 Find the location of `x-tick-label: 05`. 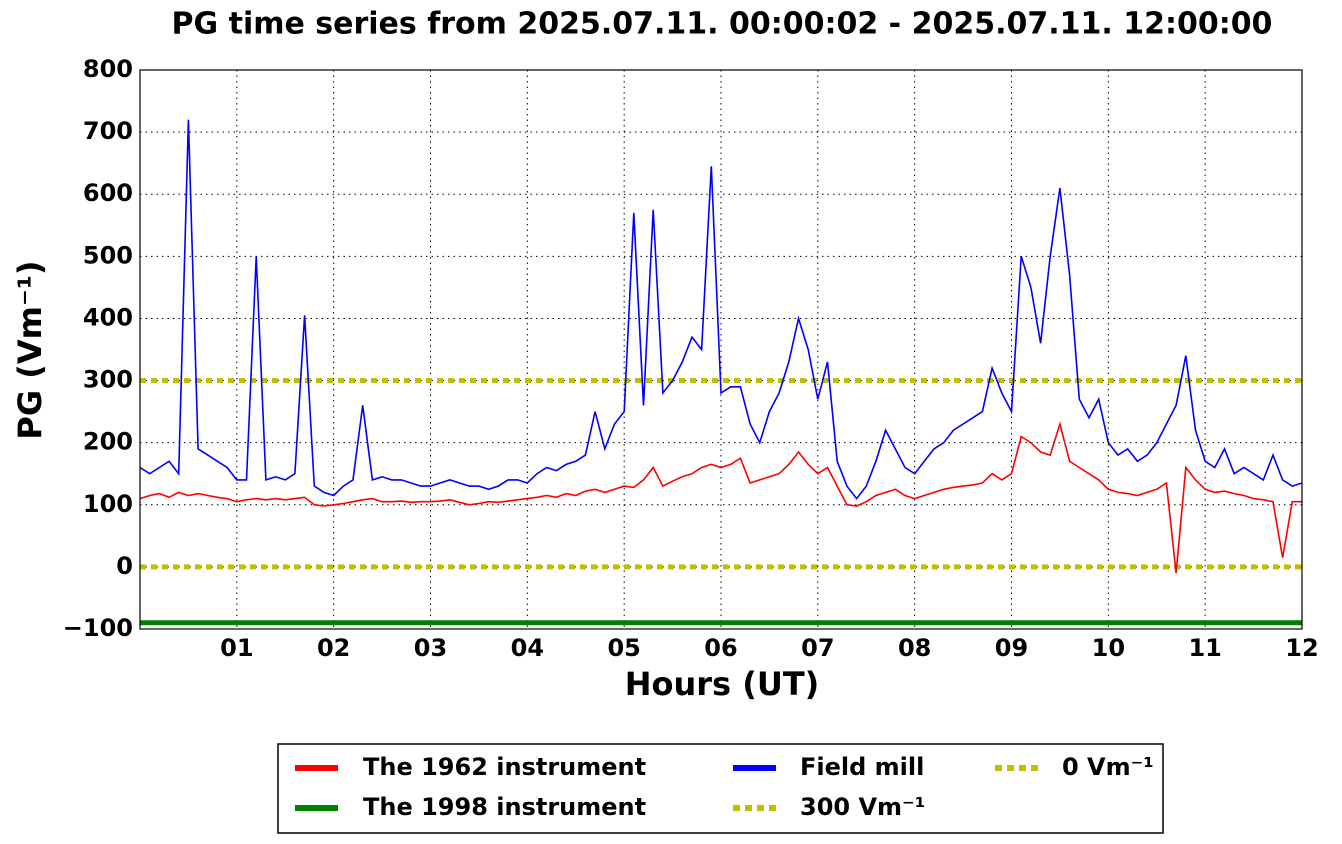

x-tick-label: 05 is located at coordinates (623, 648).